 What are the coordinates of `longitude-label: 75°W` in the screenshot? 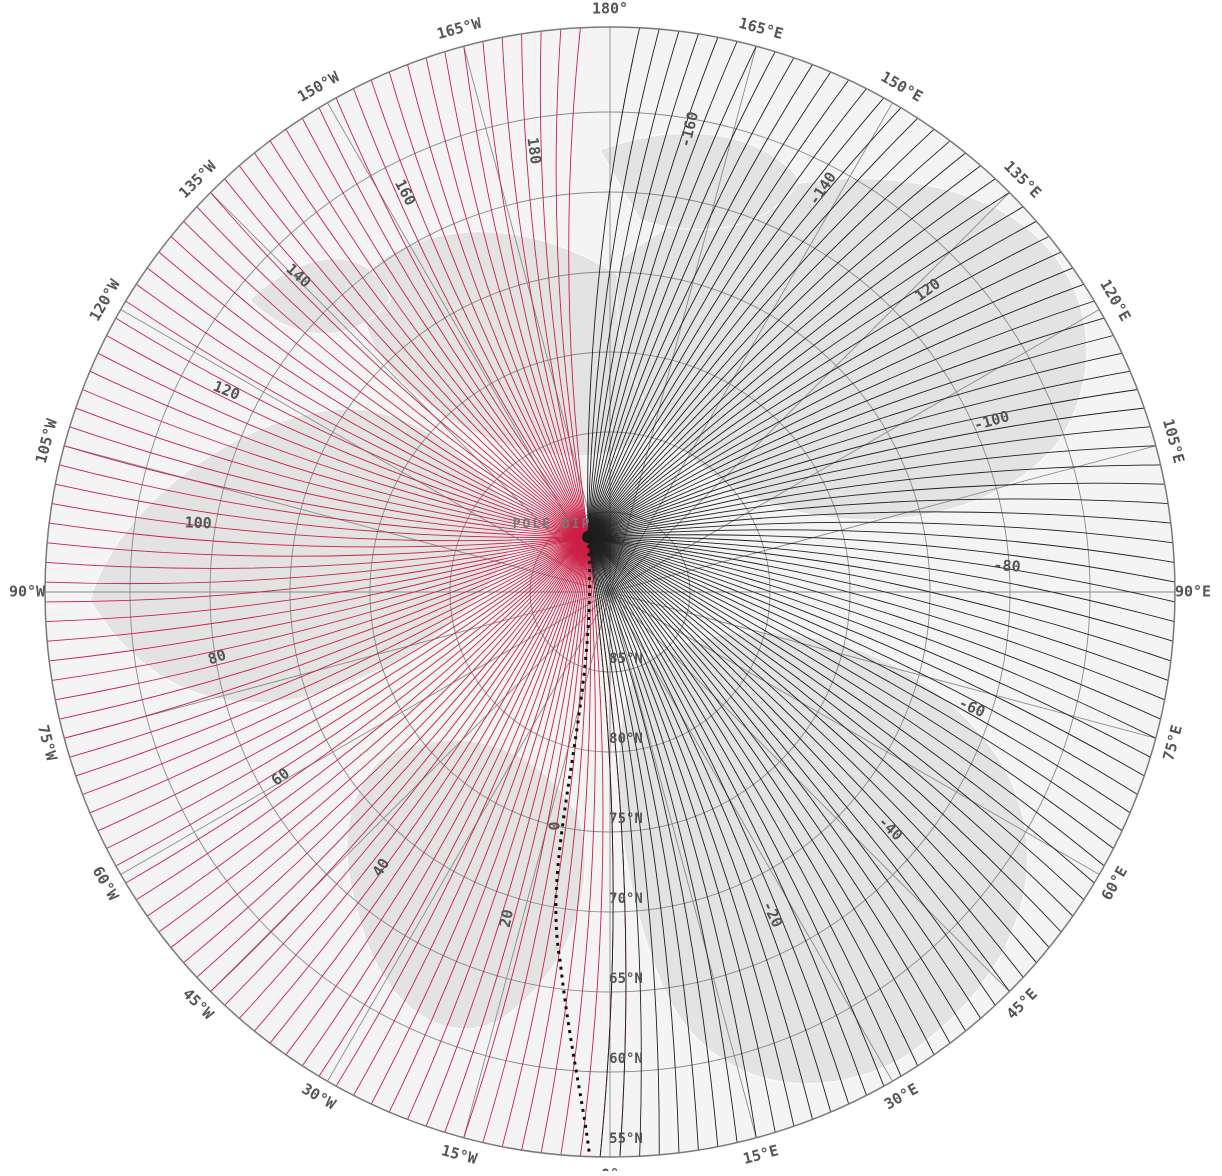 It's located at (47, 743).